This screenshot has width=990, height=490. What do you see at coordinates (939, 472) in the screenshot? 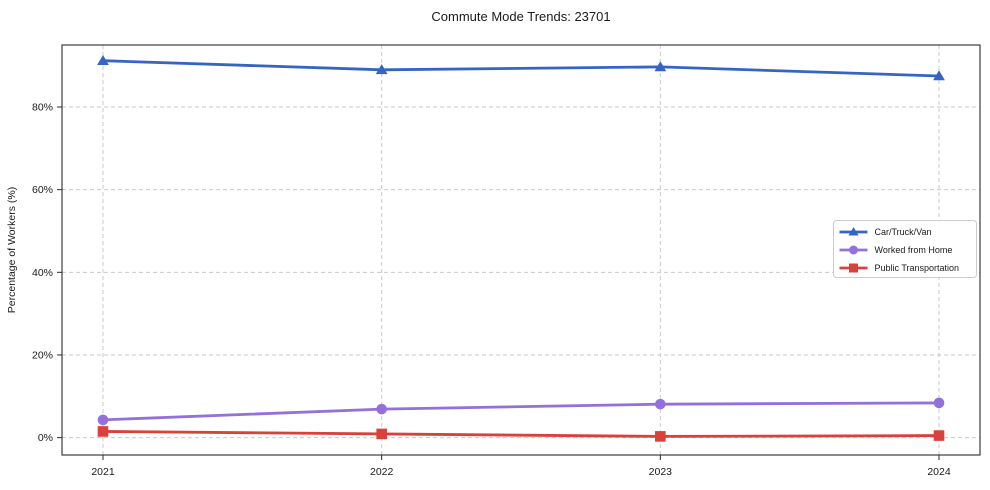
I see `x-tick-label: 2024` at bounding box center [939, 472].